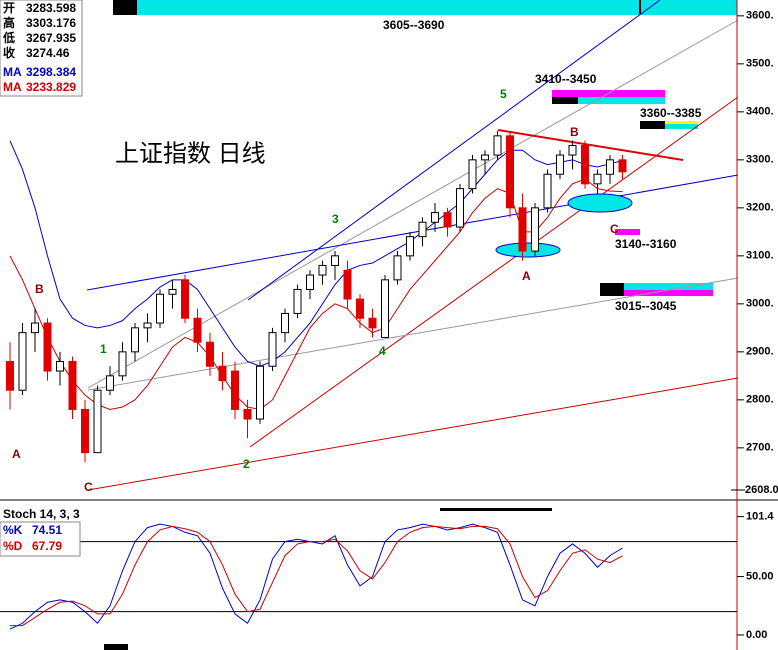 The height and width of the screenshot is (650, 778). Describe the element at coordinates (41, 48) in the screenshot. I see `info-box` at that location.